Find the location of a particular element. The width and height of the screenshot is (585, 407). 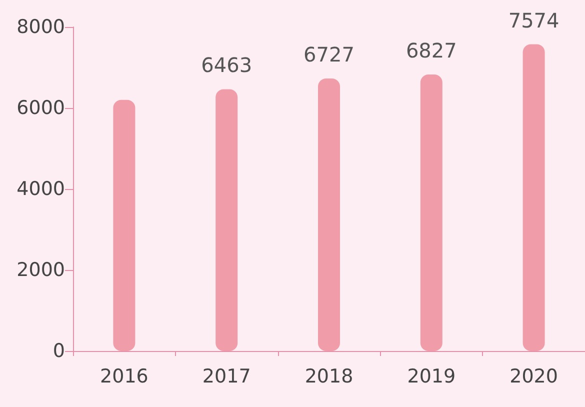

data-label: 7574 is located at coordinates (534, 20).